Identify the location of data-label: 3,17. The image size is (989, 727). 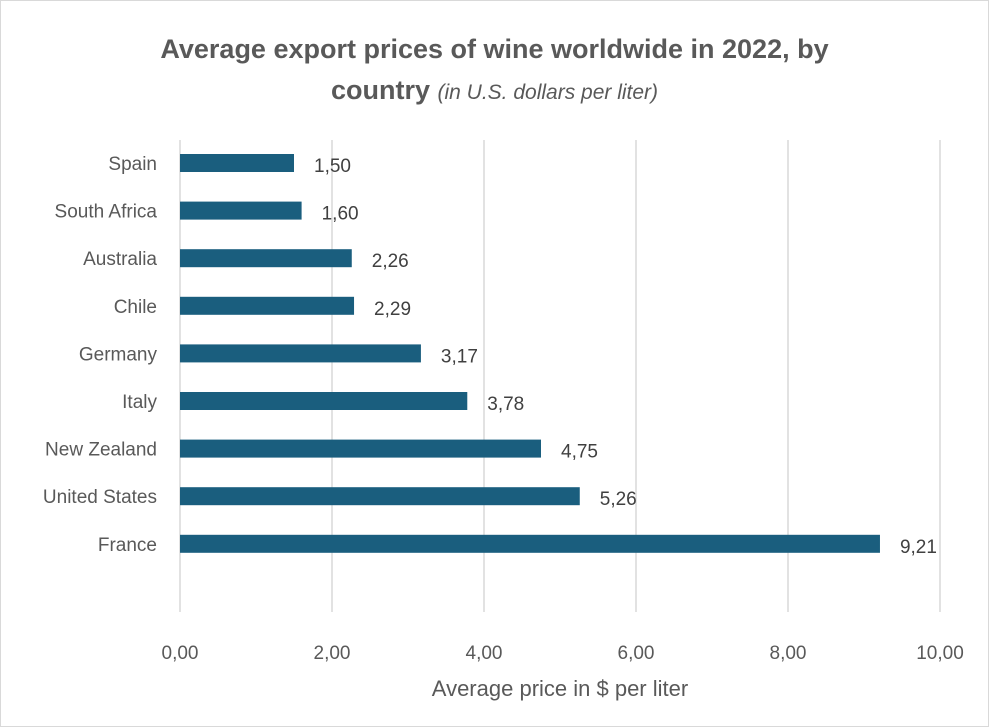
(459, 356).